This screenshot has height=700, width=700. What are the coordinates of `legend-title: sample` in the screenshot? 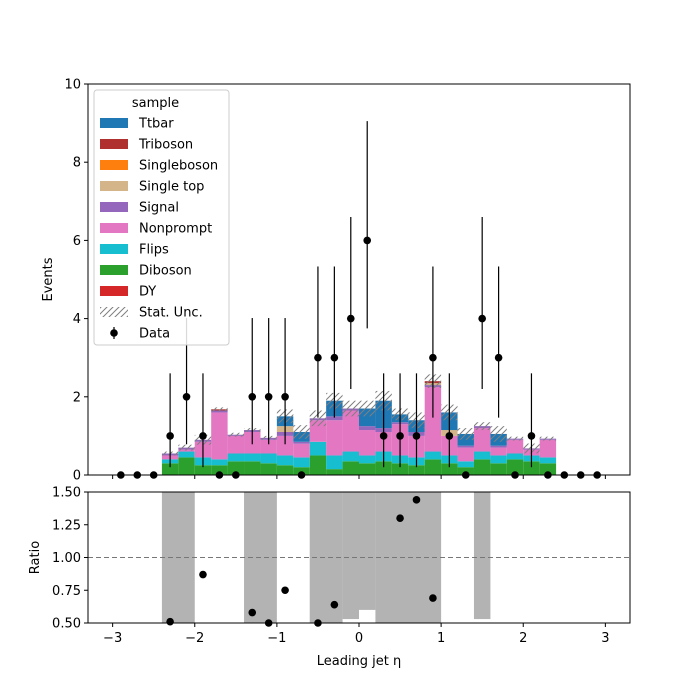 It's located at (155, 103).